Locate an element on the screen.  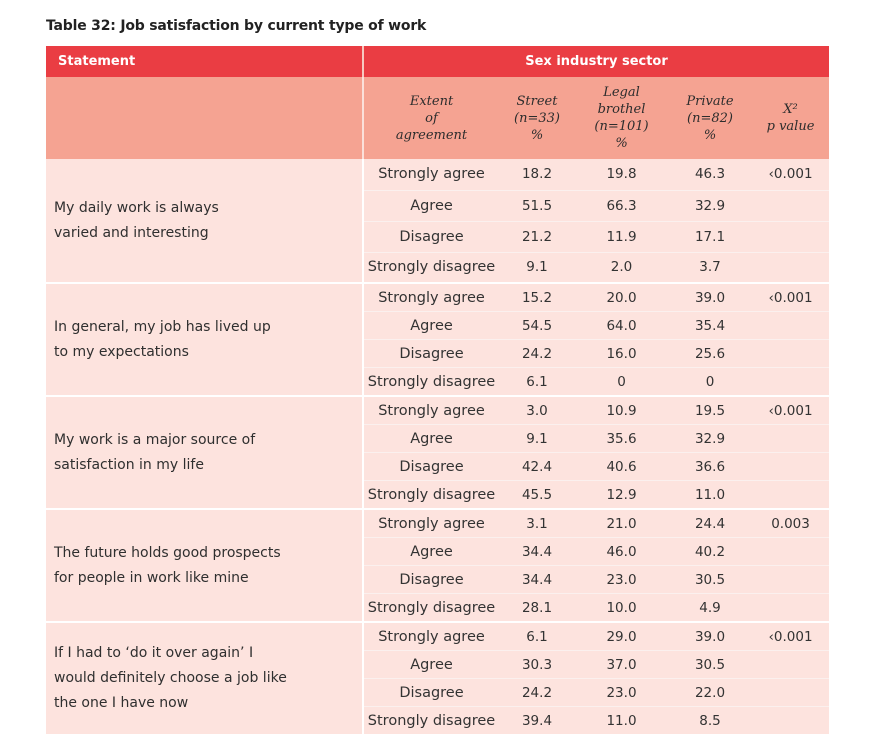
legal-brothel-value-cell: 21.0 is located at coordinates (621, 523).